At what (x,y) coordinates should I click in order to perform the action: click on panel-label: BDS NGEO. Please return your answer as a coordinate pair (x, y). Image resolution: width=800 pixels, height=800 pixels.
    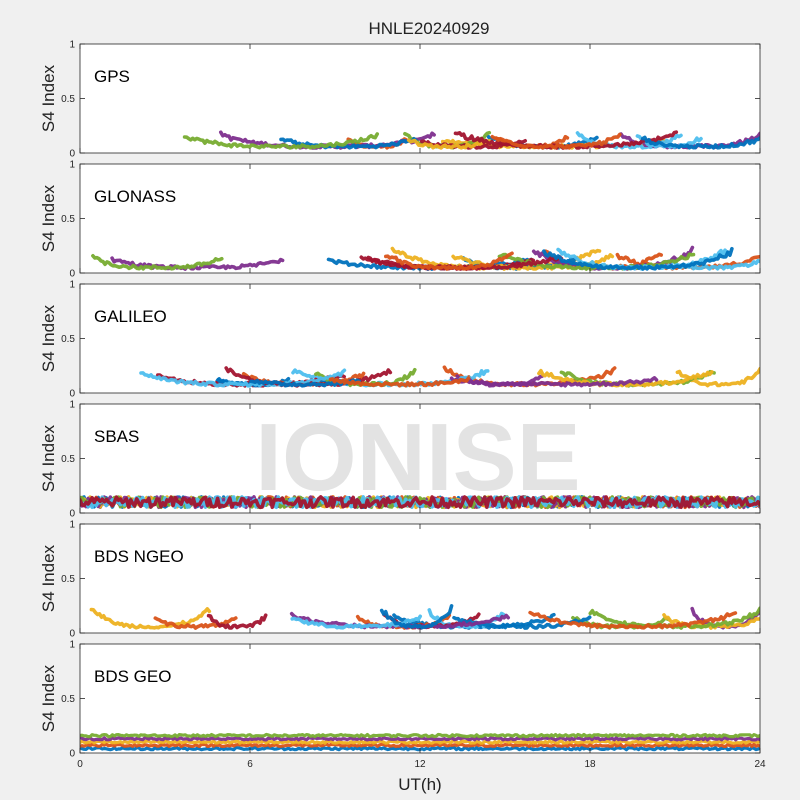
    Looking at the image, I should click on (139, 556).